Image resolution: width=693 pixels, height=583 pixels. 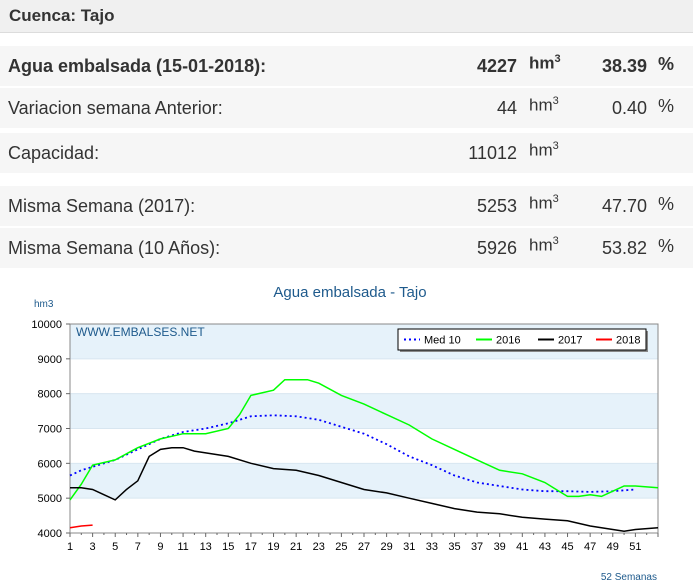 What do you see at coordinates (496, 206) in the screenshot?
I see `row-value: 5253` at bounding box center [496, 206].